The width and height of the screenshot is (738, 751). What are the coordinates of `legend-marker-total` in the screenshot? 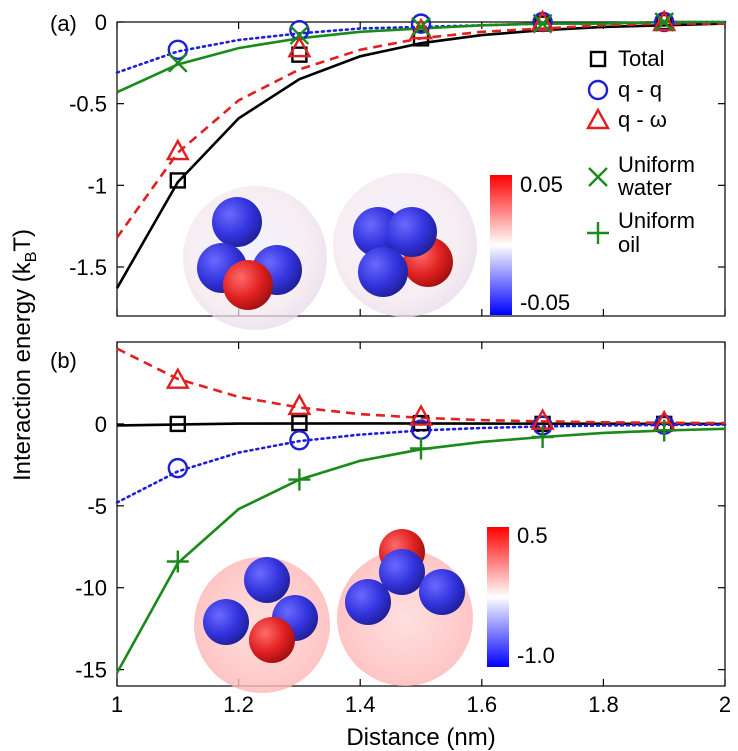 It's located at (598, 59).